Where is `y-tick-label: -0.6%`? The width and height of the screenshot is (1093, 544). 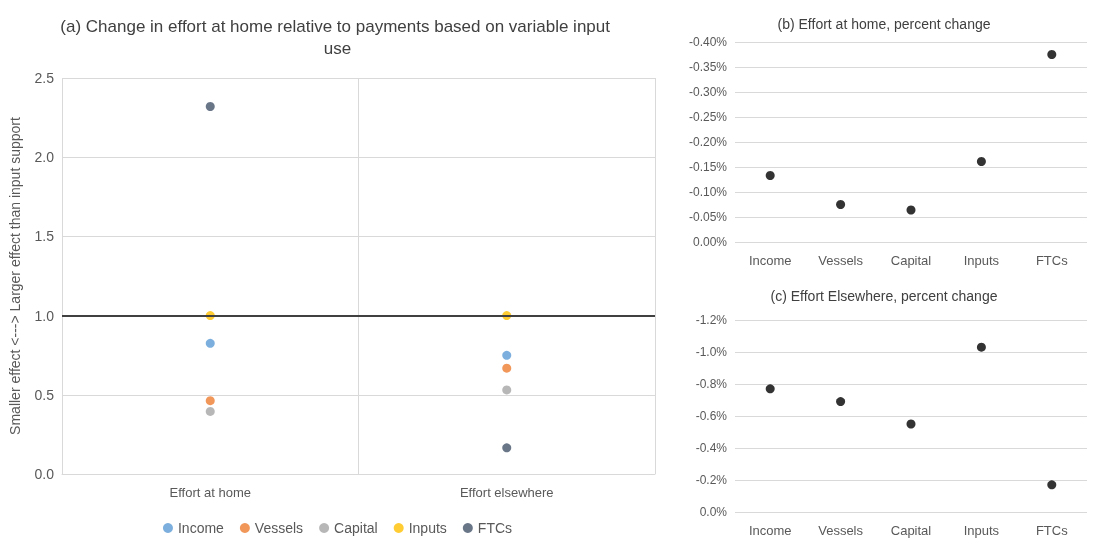
y-tick-label: -0.6% is located at coordinates (711, 416).